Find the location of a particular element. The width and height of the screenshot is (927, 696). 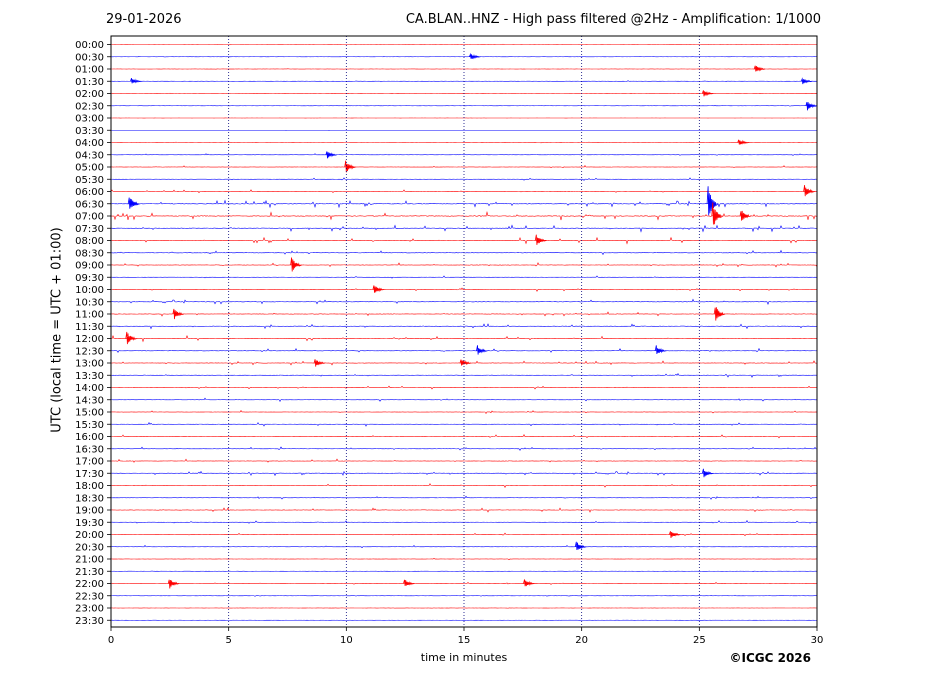

y-tick-label: 09:00 is located at coordinates (89, 266).